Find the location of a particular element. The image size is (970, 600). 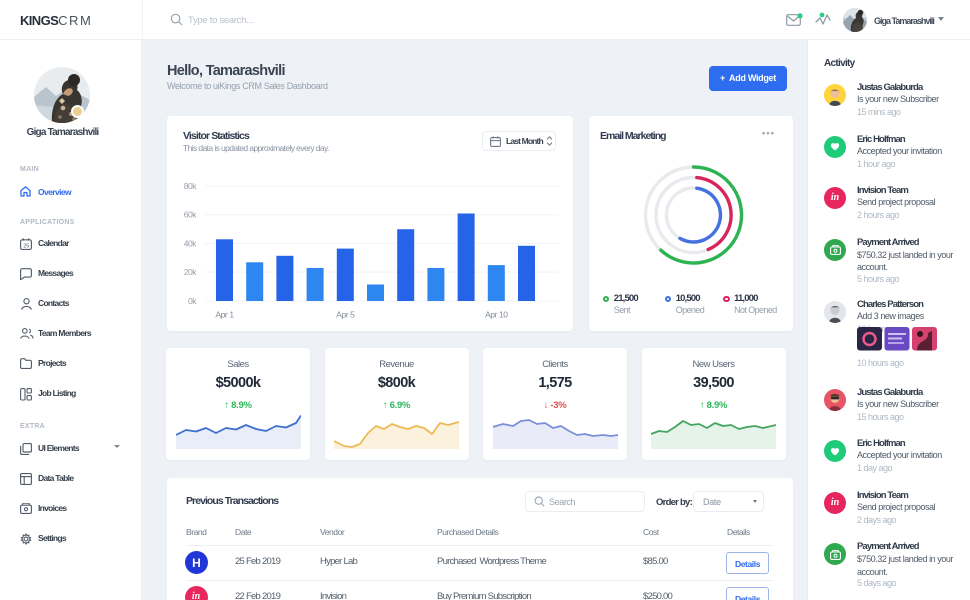

svg-text: 25 is located at coordinates (26, 246).